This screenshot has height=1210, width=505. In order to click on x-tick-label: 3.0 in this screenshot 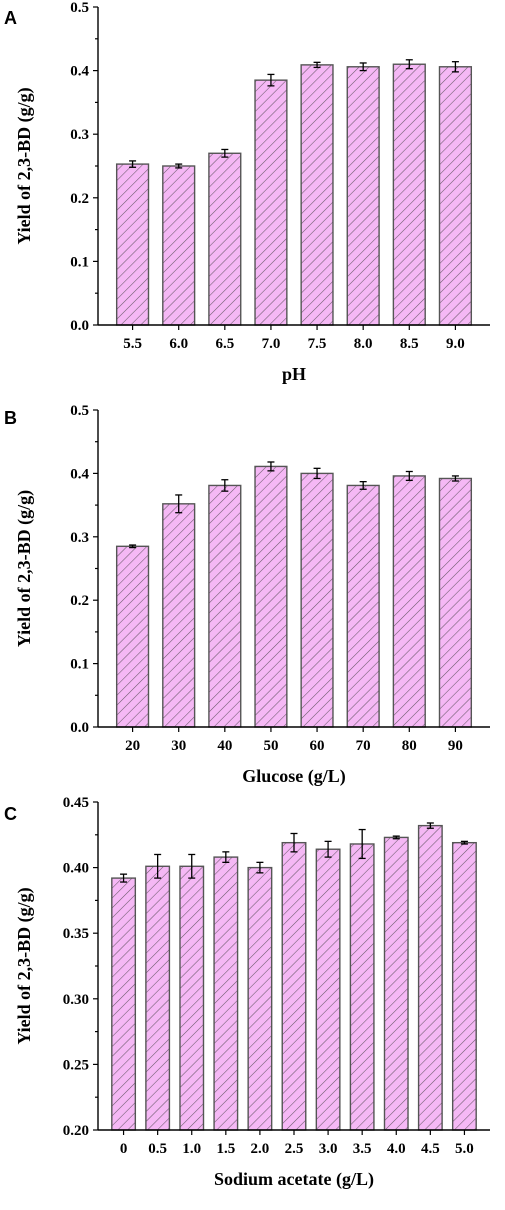, I will do `click(328, 1149)`.